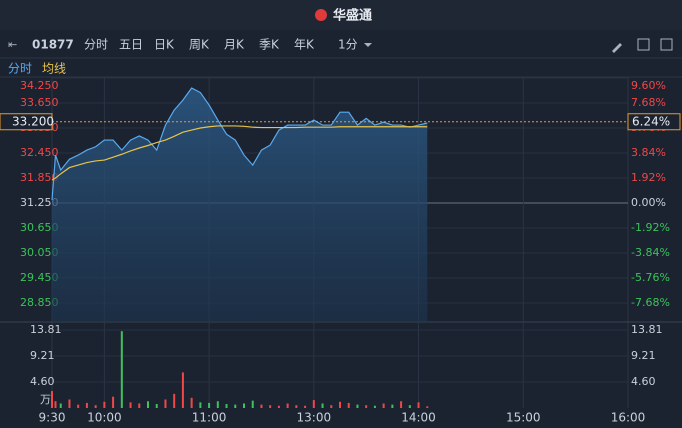 The width and height of the screenshot is (682, 428). Describe the element at coordinates (39, 177) in the screenshot. I see `y-tick-label: 31.850` at that location.